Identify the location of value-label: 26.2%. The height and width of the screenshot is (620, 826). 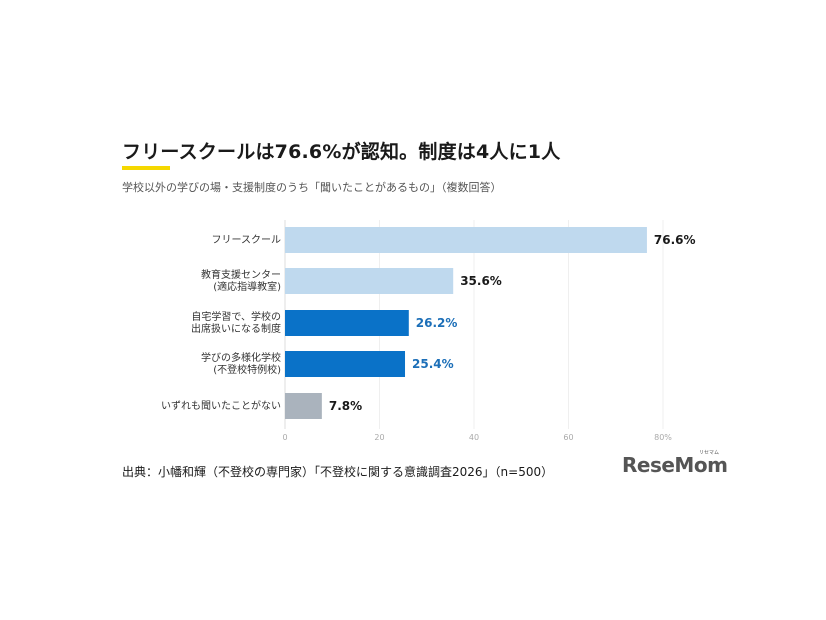
(437, 323).